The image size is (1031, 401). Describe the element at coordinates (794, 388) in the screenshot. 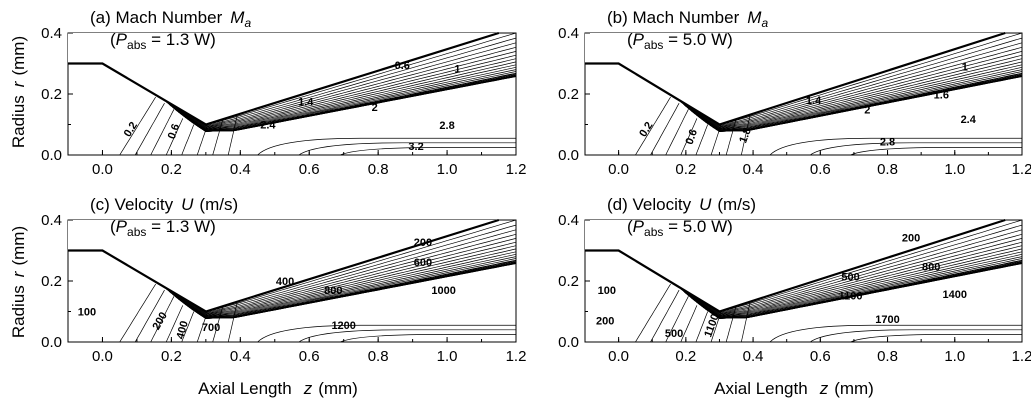

I see `xlabel-right: Axial Length z (mm)` at that location.